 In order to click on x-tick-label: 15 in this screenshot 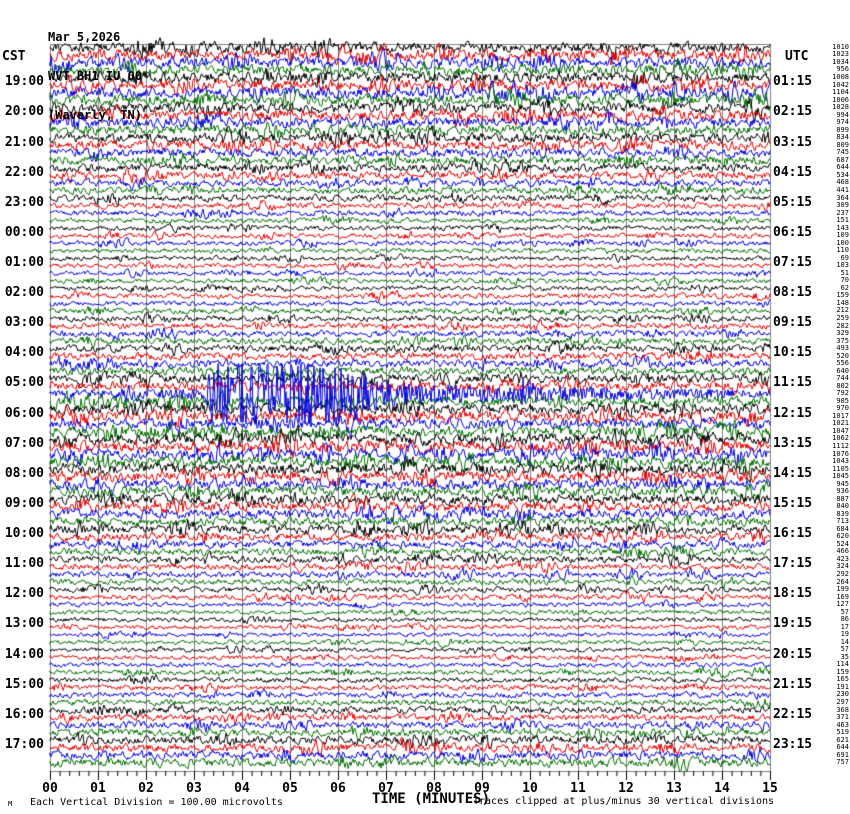, I will do `click(770, 788)`.